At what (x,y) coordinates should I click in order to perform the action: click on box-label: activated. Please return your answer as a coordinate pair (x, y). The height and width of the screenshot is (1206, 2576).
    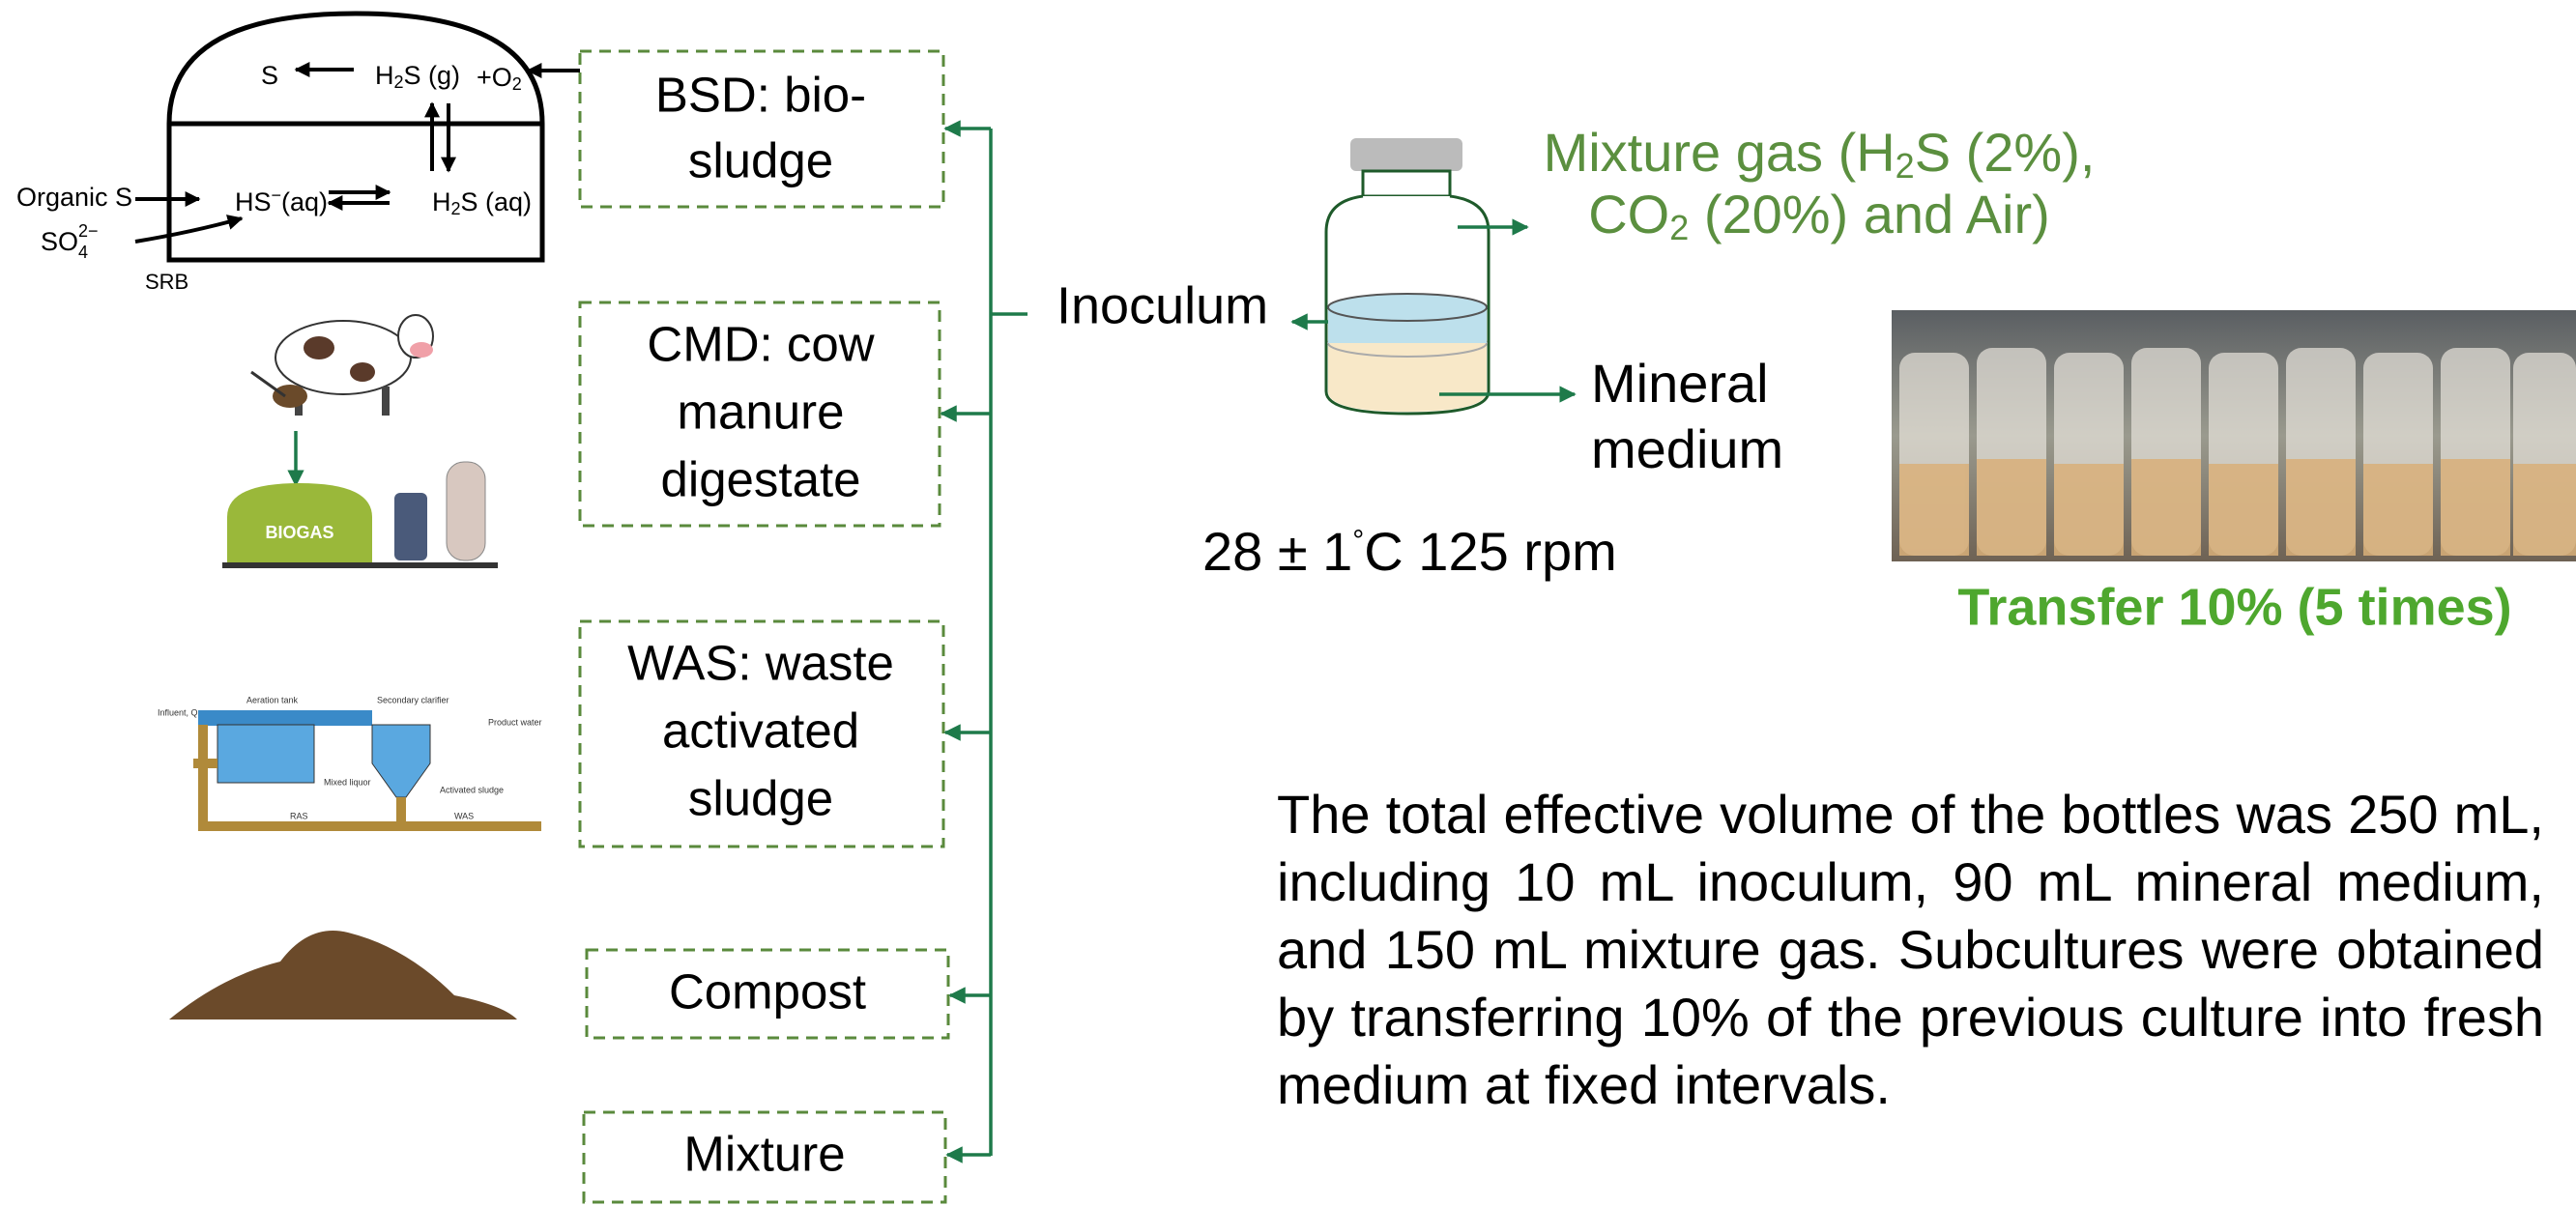
    Looking at the image, I should click on (760, 730).